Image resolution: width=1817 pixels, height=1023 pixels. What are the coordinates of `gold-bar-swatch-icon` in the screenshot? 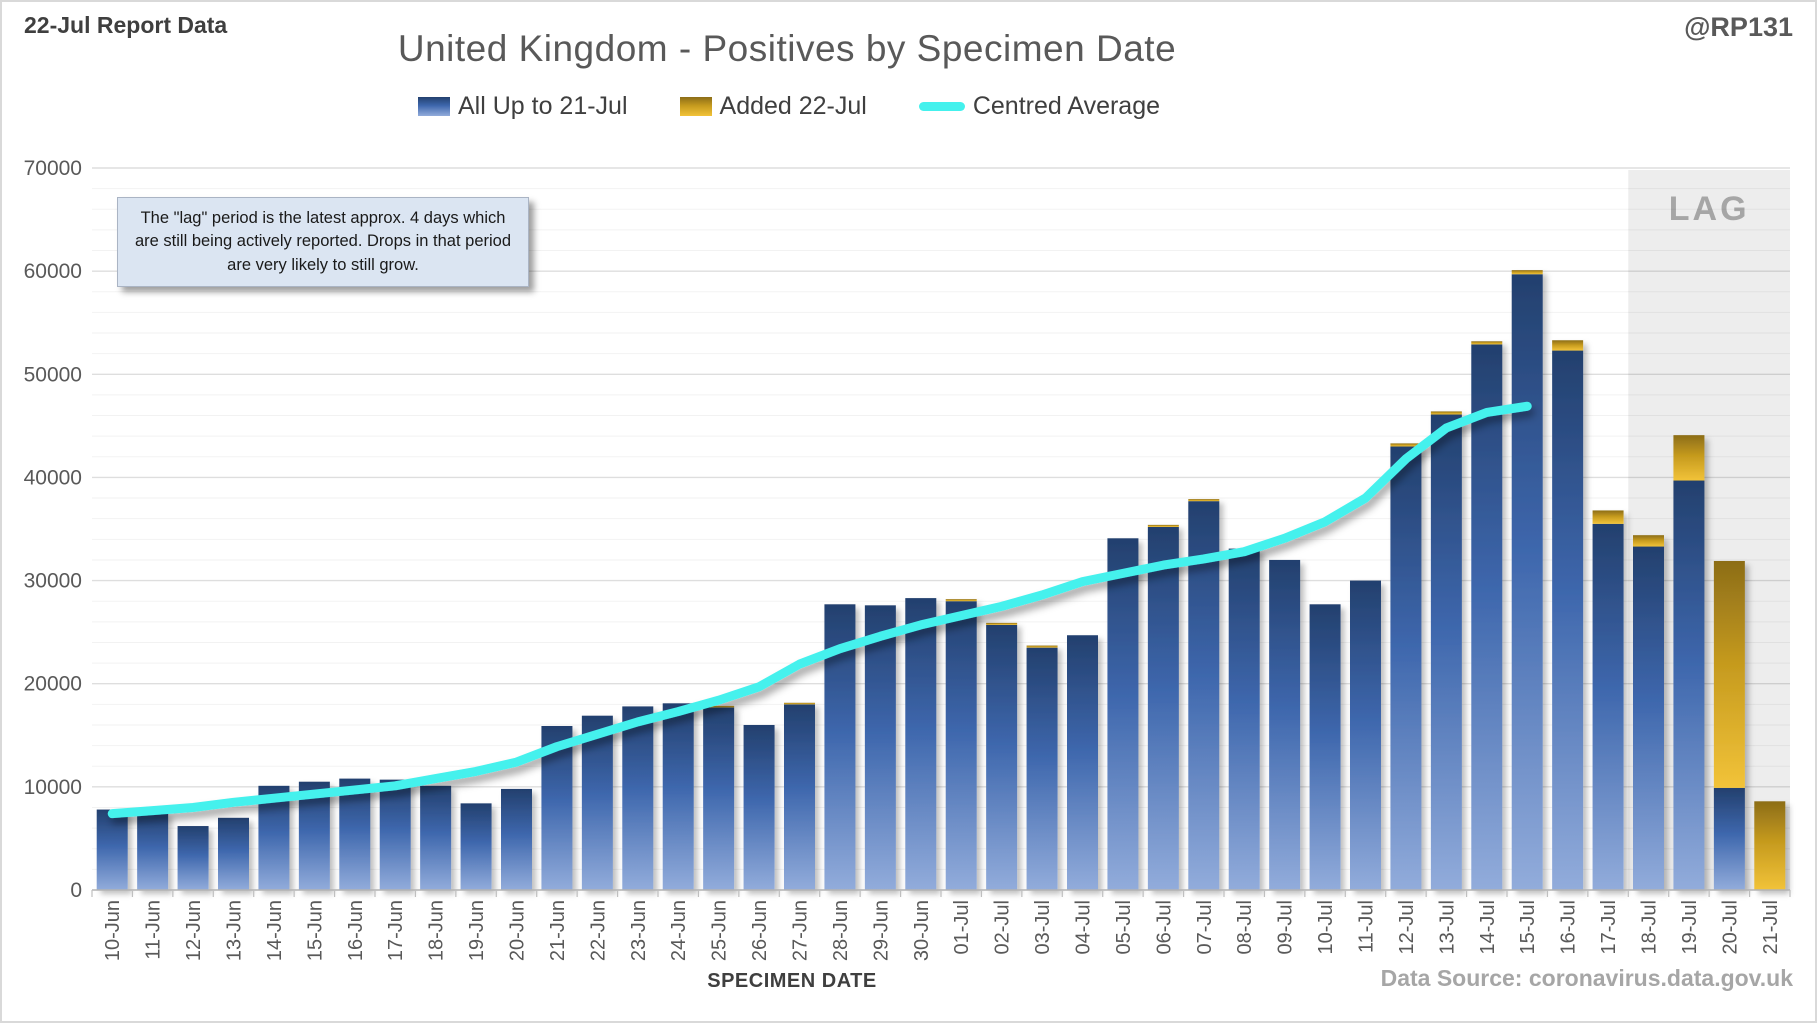 It's located at (695, 106).